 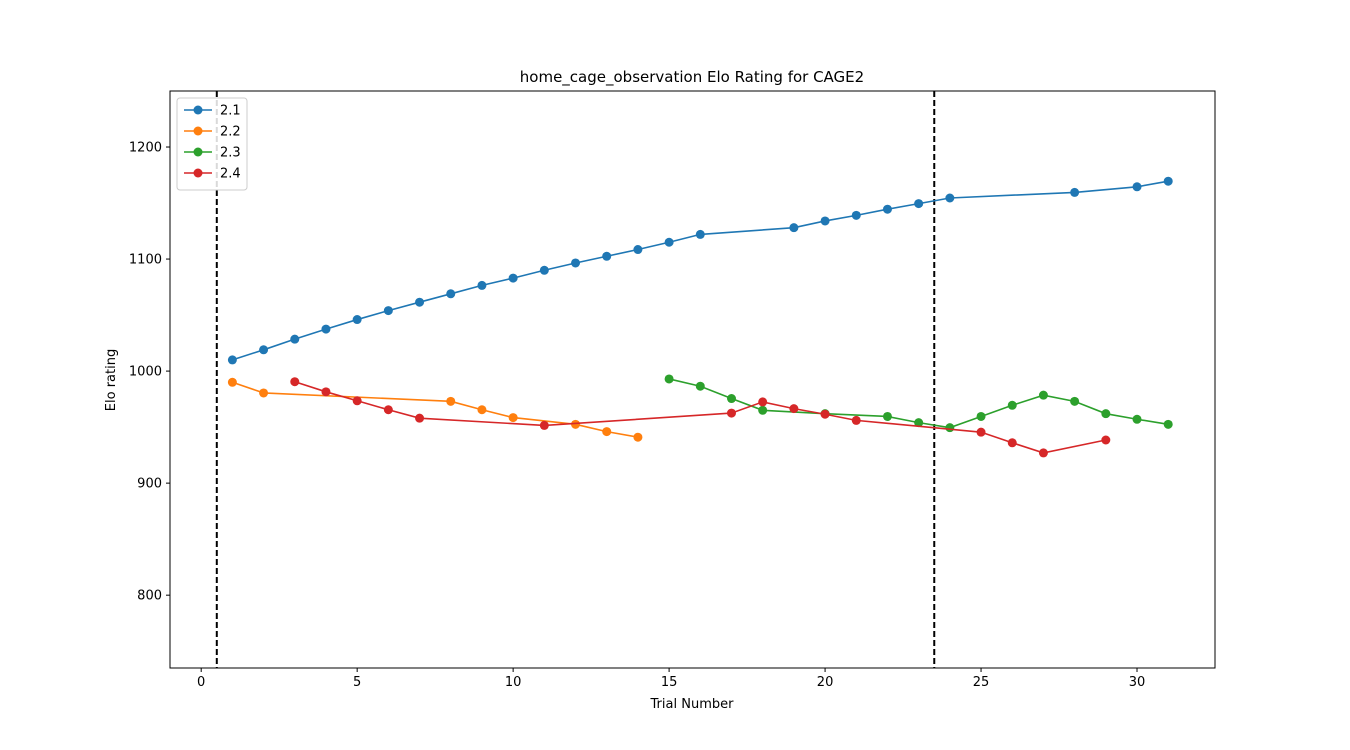 What do you see at coordinates (212, 153) in the screenshot?
I see `legend-entry-2.3: 2.3` at bounding box center [212, 153].